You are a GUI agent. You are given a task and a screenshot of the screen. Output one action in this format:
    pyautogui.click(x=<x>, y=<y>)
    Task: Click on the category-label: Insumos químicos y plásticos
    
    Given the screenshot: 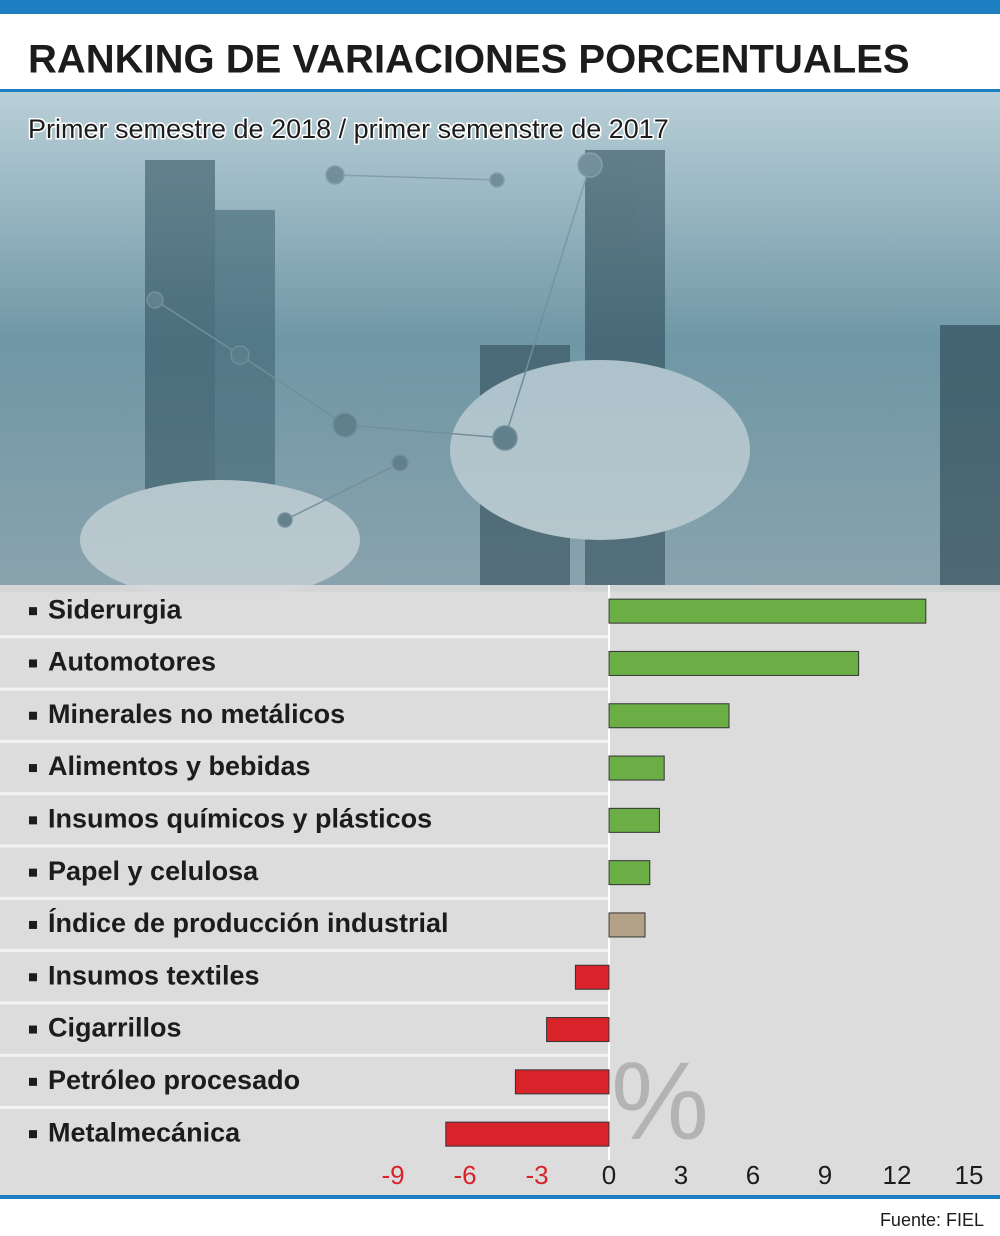 What is the action you would take?
    pyautogui.click(x=240, y=818)
    